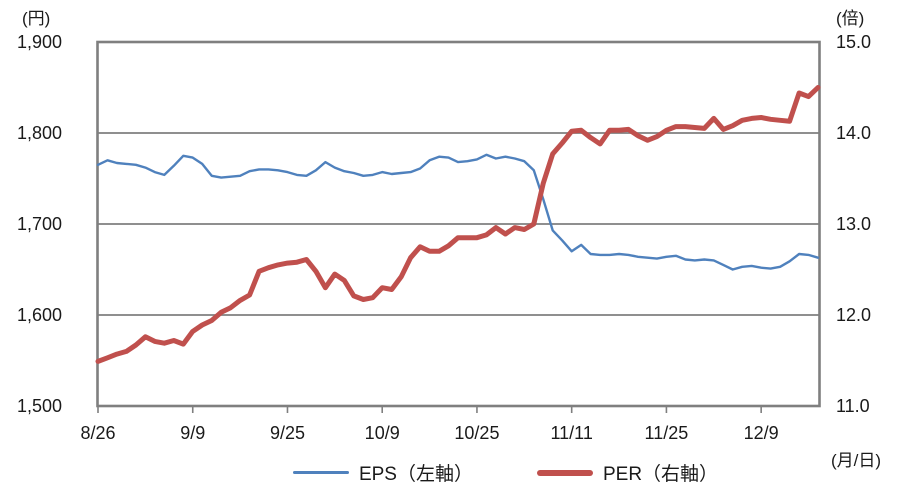 This screenshot has height=491, width=899. I want to click on eps-line-sample, so click(320, 472).